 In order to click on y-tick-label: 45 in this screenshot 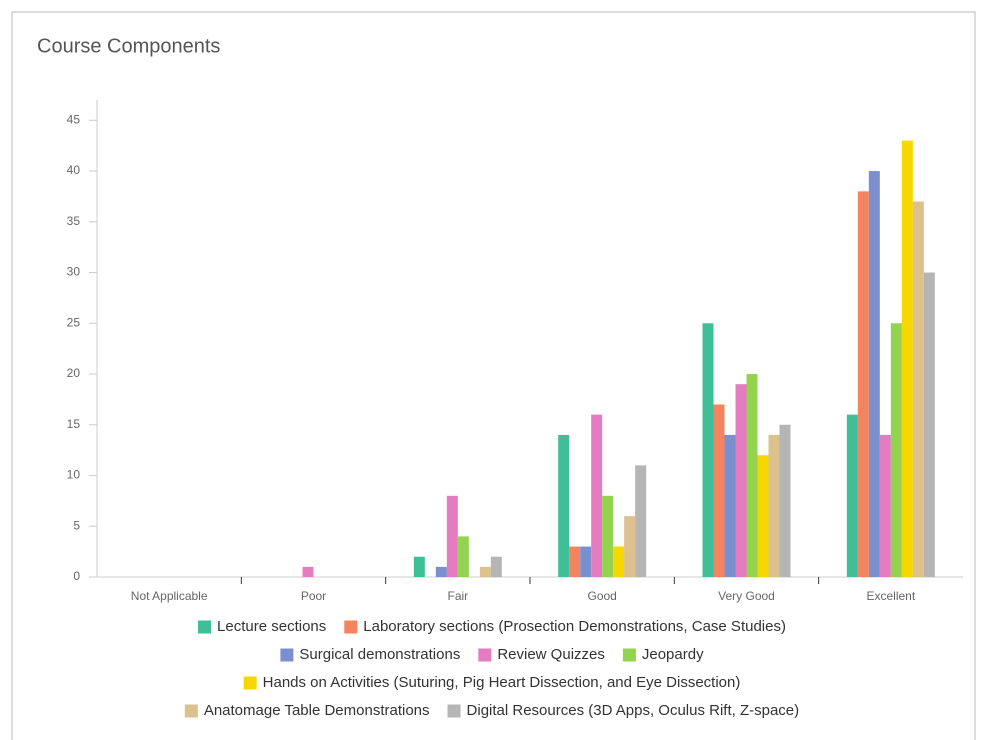, I will do `click(74, 119)`.